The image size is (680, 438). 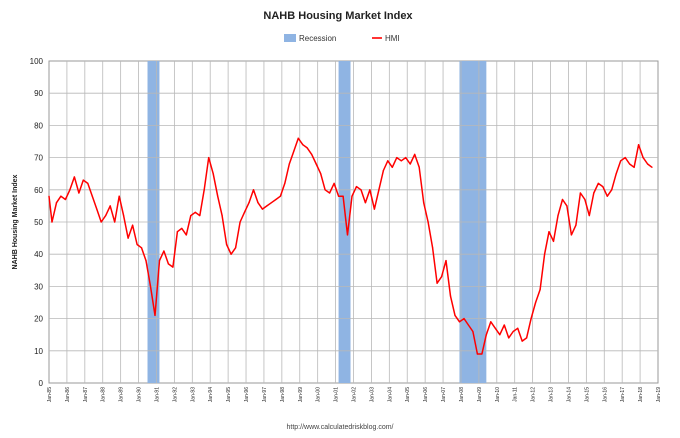 What do you see at coordinates (587, 395) in the screenshot?
I see `x-tick-label: Jan-15` at bounding box center [587, 395].